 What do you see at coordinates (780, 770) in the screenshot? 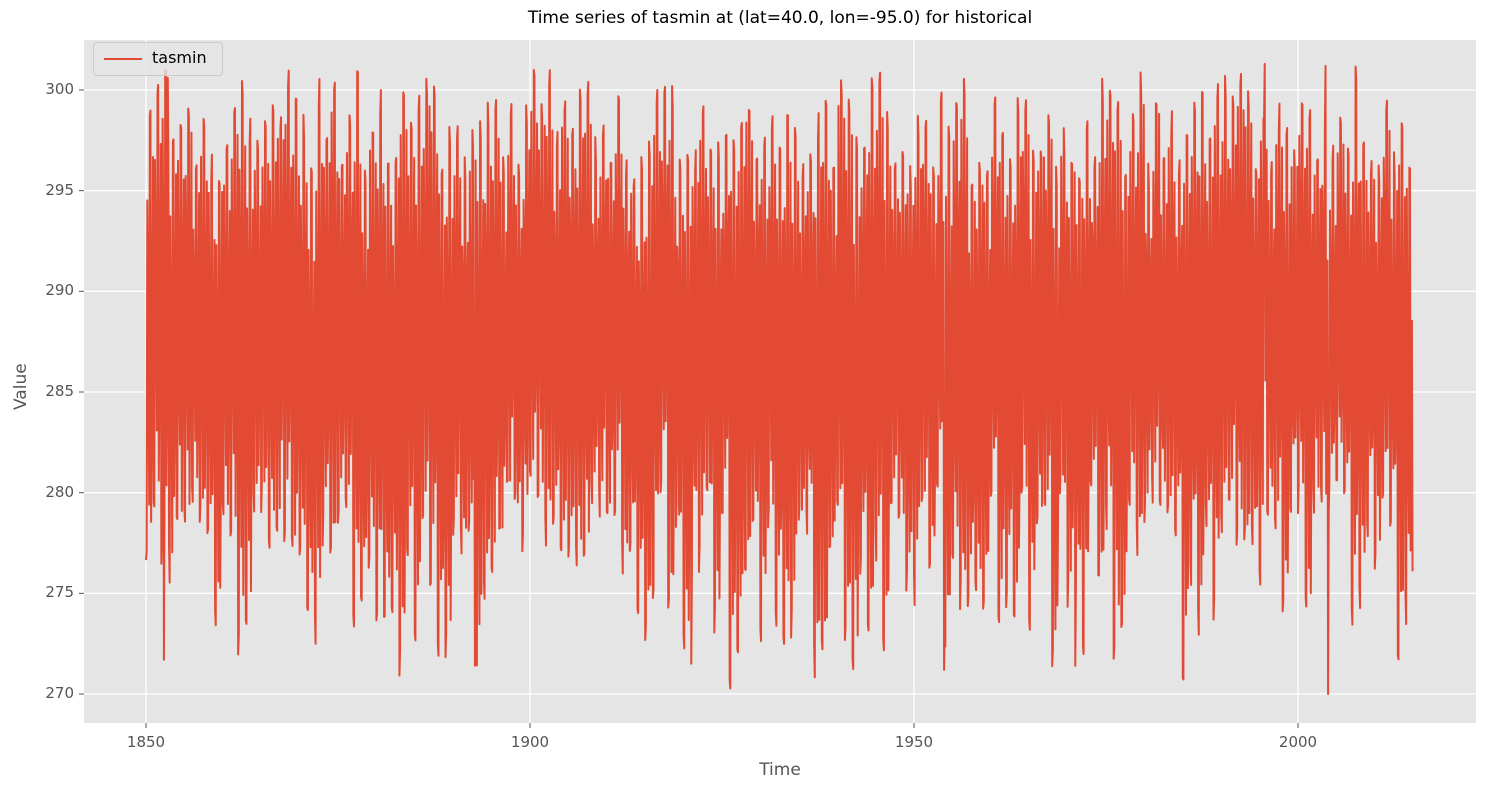
I see `x-axis-label: Time` at bounding box center [780, 770].